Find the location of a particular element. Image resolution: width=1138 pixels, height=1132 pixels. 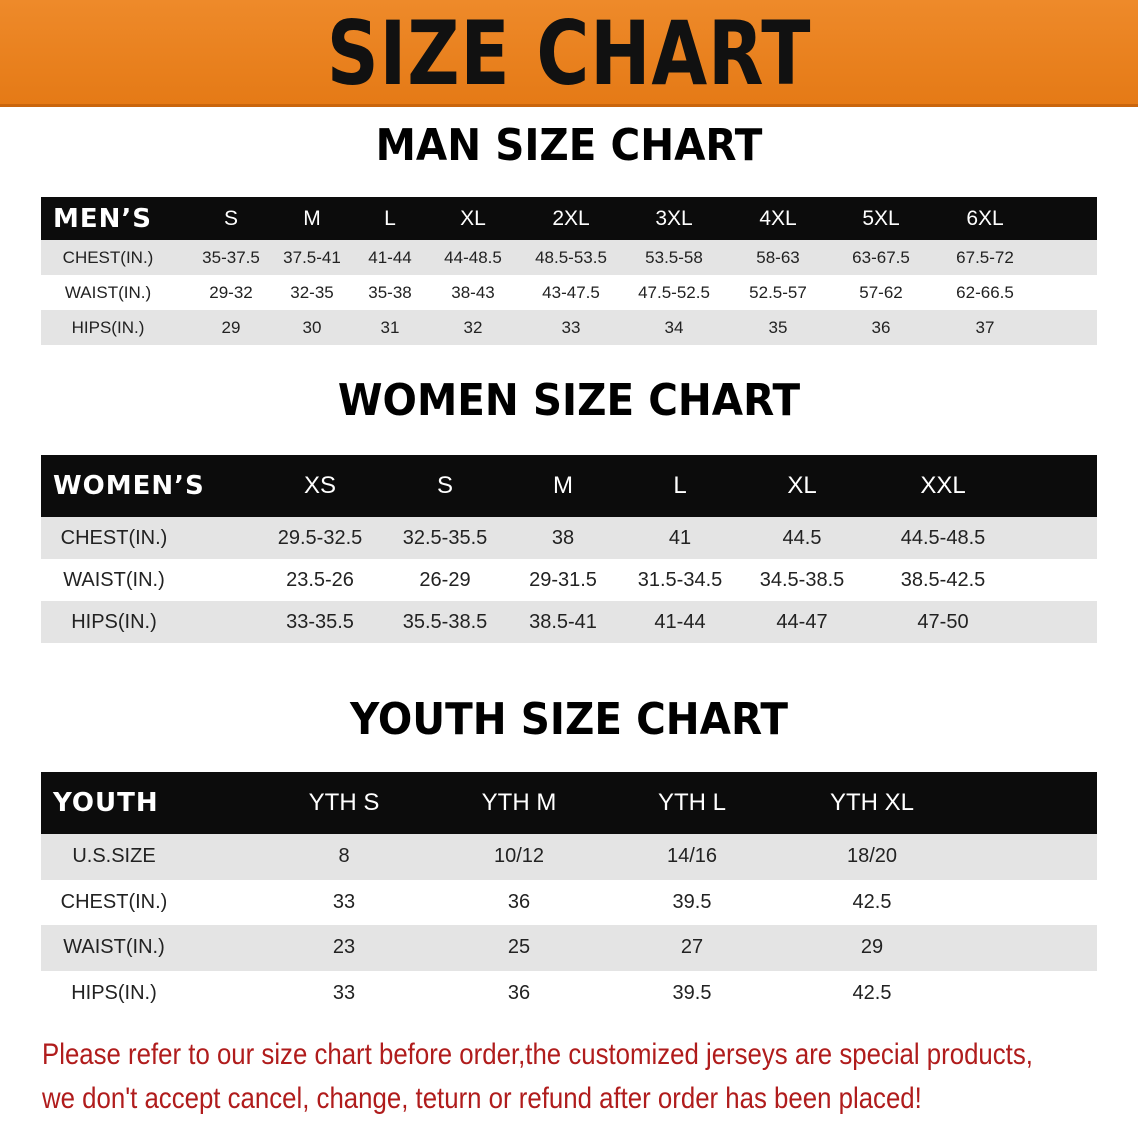

table-cell: 62-66.5 is located at coordinates (985, 292).